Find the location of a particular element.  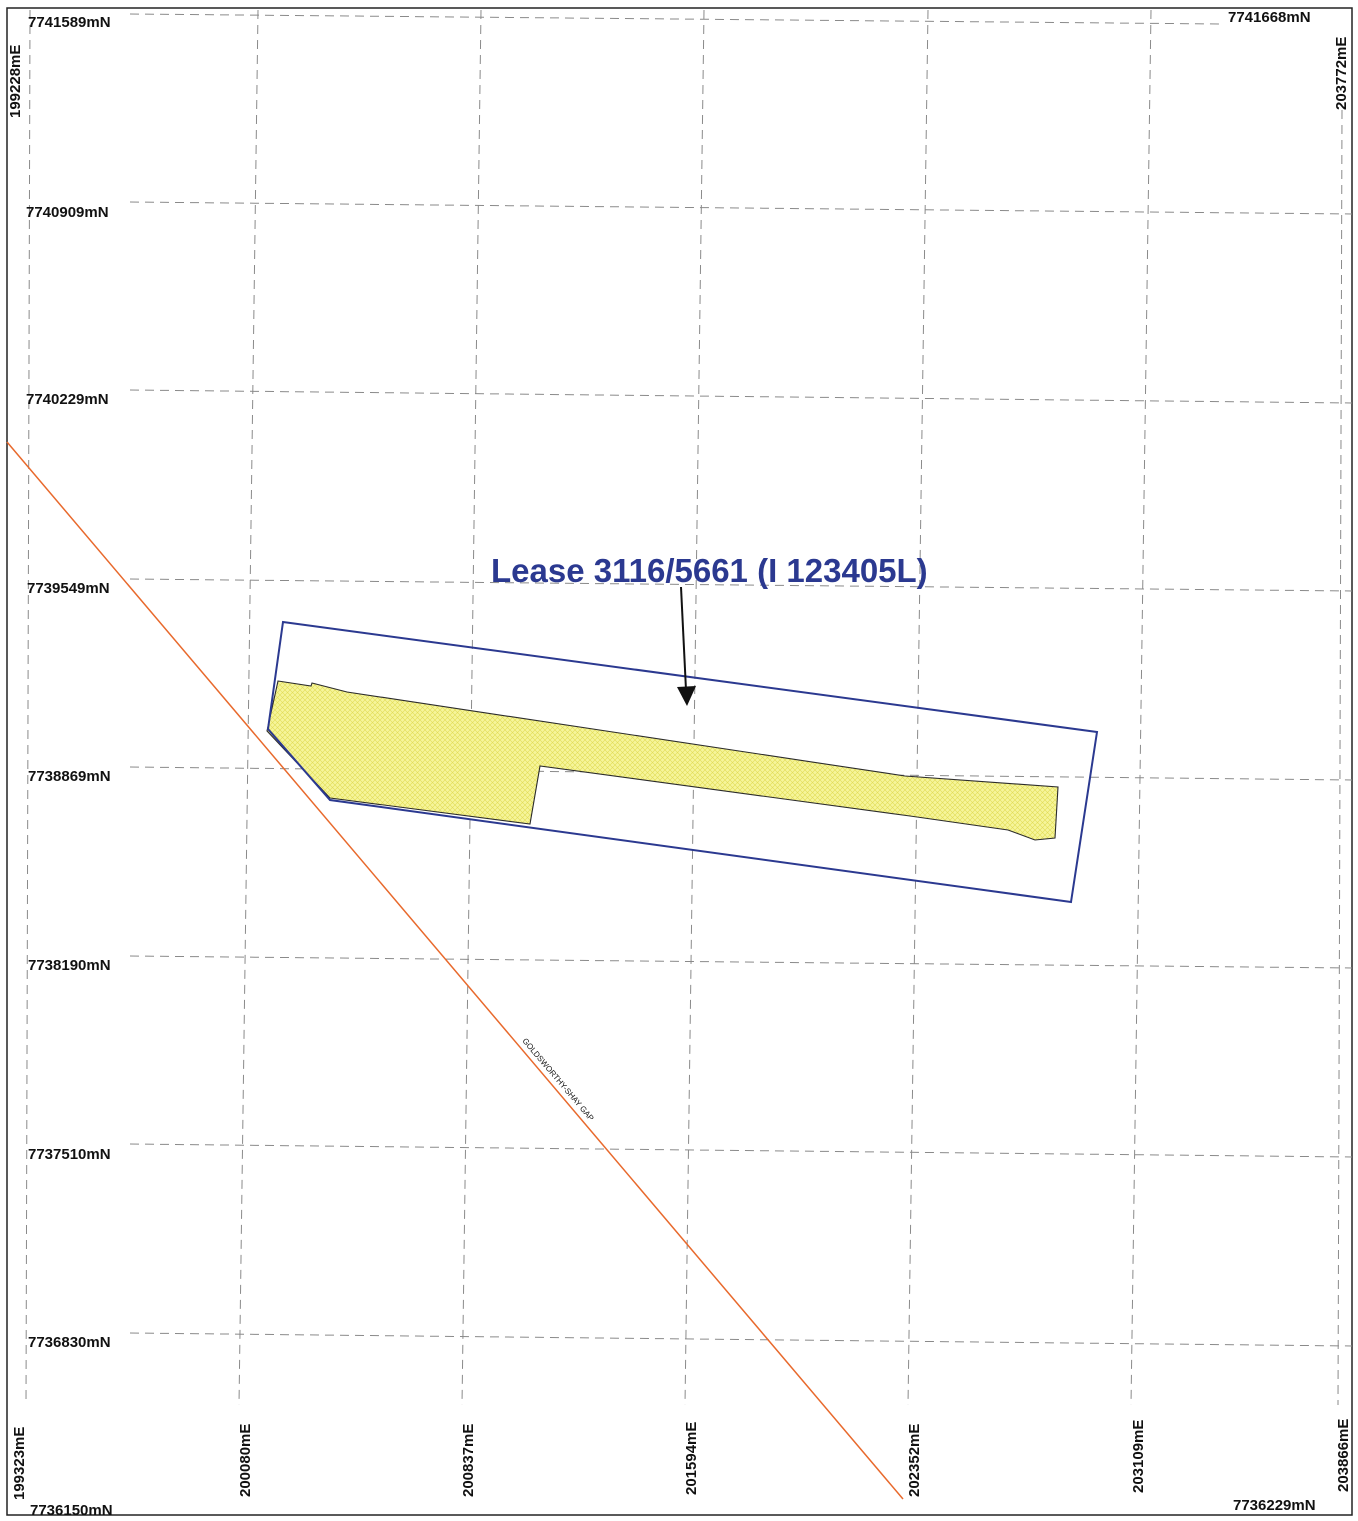

northing-label-top-right: 7741668mN is located at coordinates (1269, 17).